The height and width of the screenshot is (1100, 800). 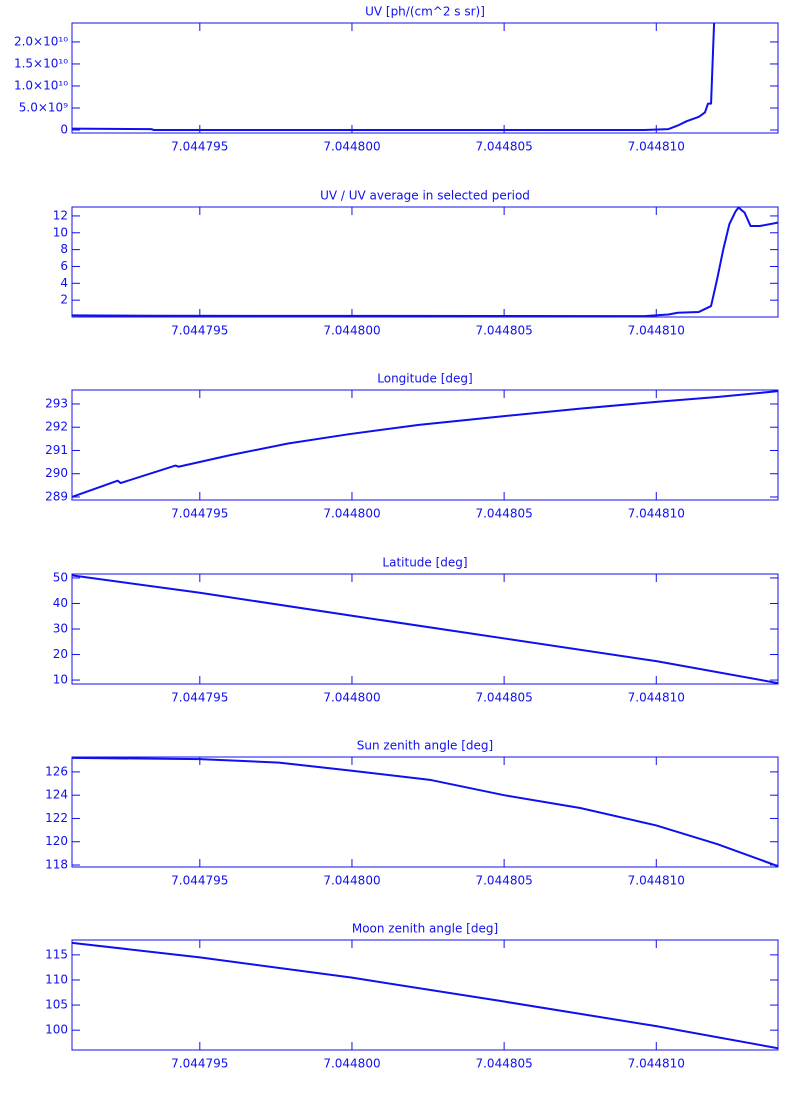 I want to click on y-tick-label: 12, so click(x=60, y=215).